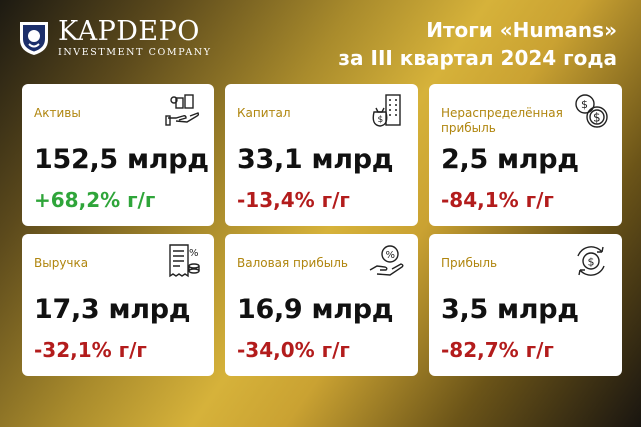 The image size is (641, 427). I want to click on card-change: -84,1% г/г, so click(497, 200).